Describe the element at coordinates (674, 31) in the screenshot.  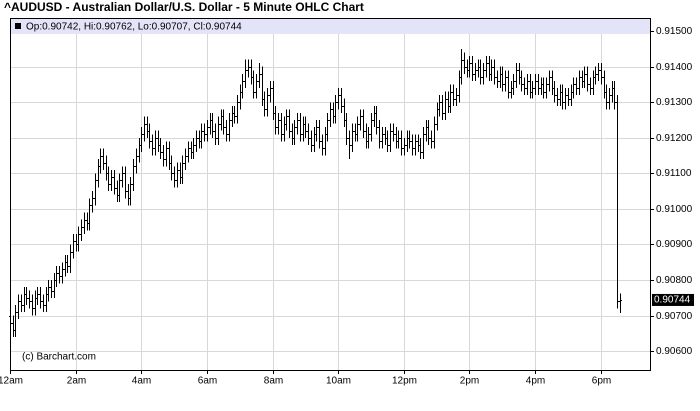
I see `y-tick-label: 0.91500` at that location.